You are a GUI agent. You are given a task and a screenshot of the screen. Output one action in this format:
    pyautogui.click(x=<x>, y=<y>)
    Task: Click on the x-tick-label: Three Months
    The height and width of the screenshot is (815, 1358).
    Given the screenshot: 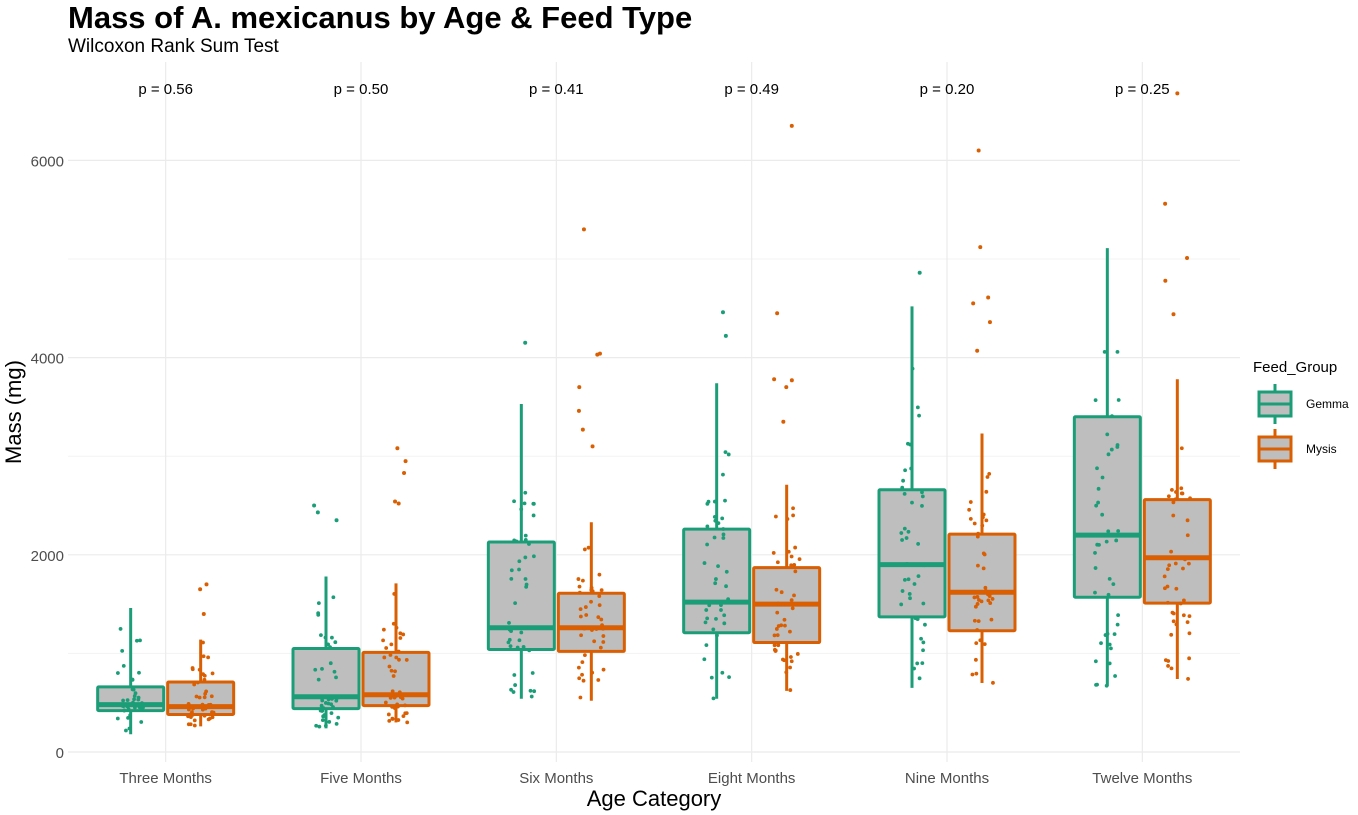 What is the action you would take?
    pyautogui.click(x=165, y=778)
    